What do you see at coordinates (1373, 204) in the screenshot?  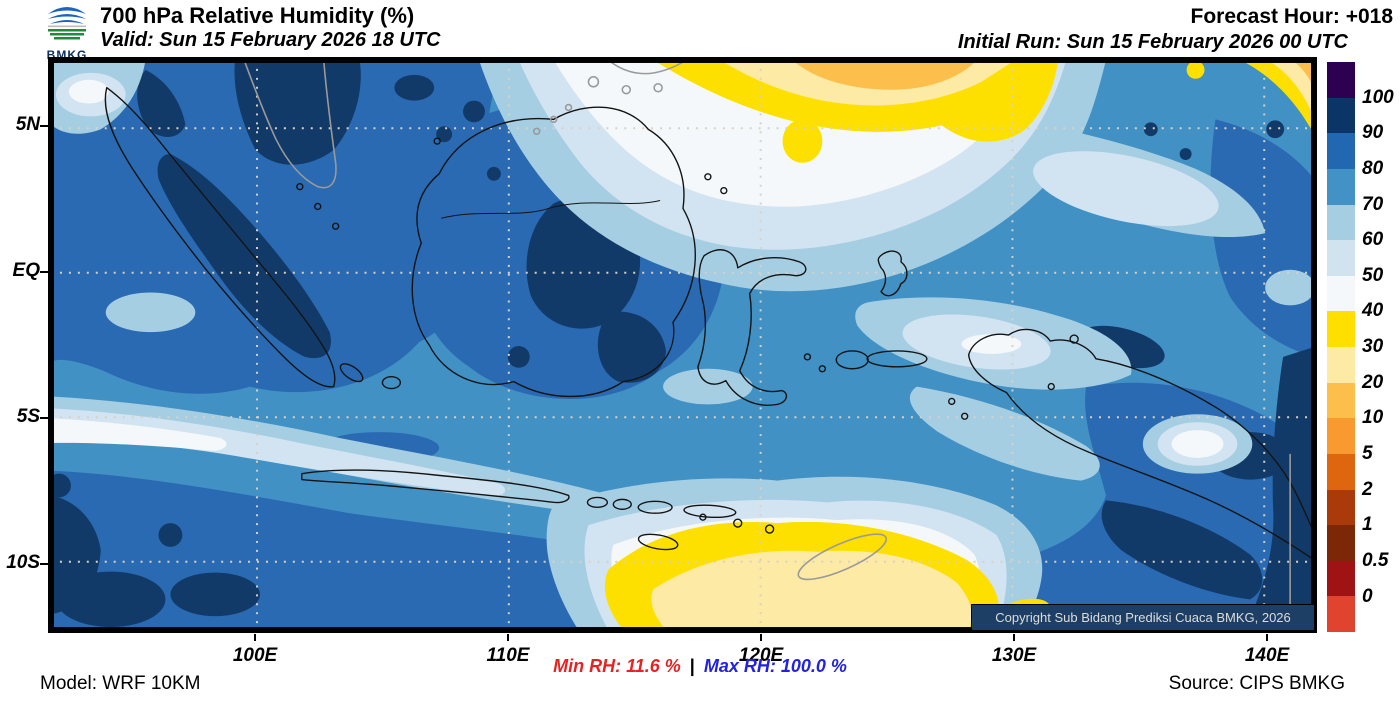 I see `colorbar-label-70: 70` at bounding box center [1373, 204].